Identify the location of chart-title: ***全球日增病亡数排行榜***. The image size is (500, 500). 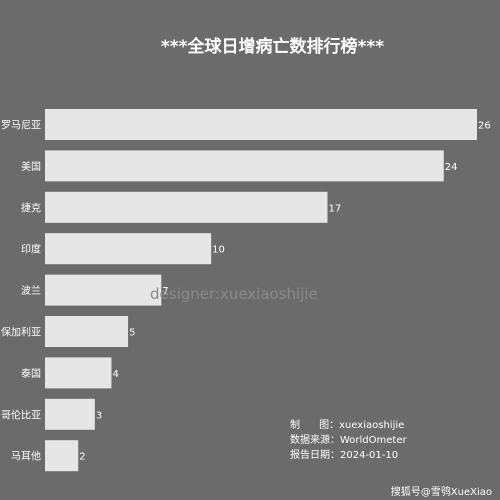
(272, 47).